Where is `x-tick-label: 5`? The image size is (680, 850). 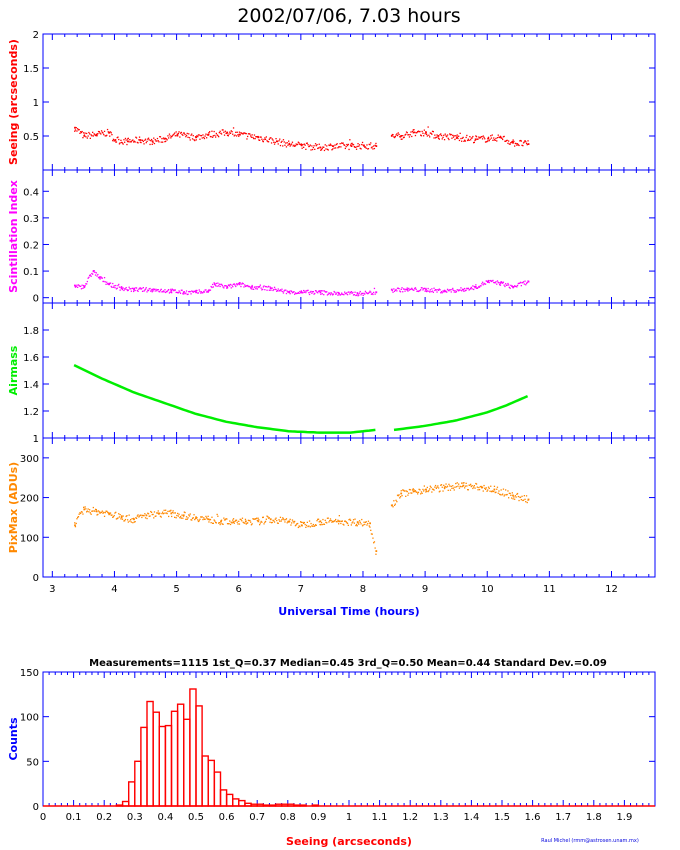
x-tick-label: 5 is located at coordinates (176, 589).